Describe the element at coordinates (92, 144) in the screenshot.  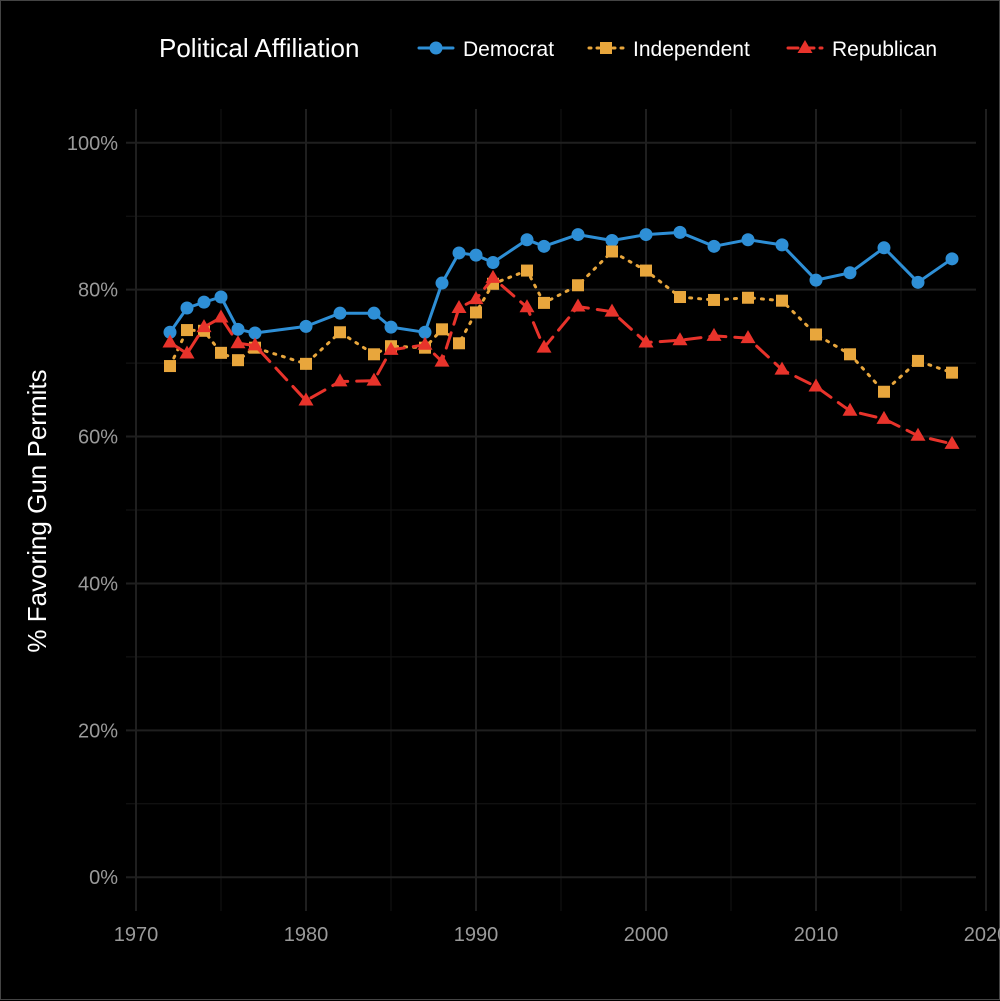
I see `y-tick-label: 100%` at that location.